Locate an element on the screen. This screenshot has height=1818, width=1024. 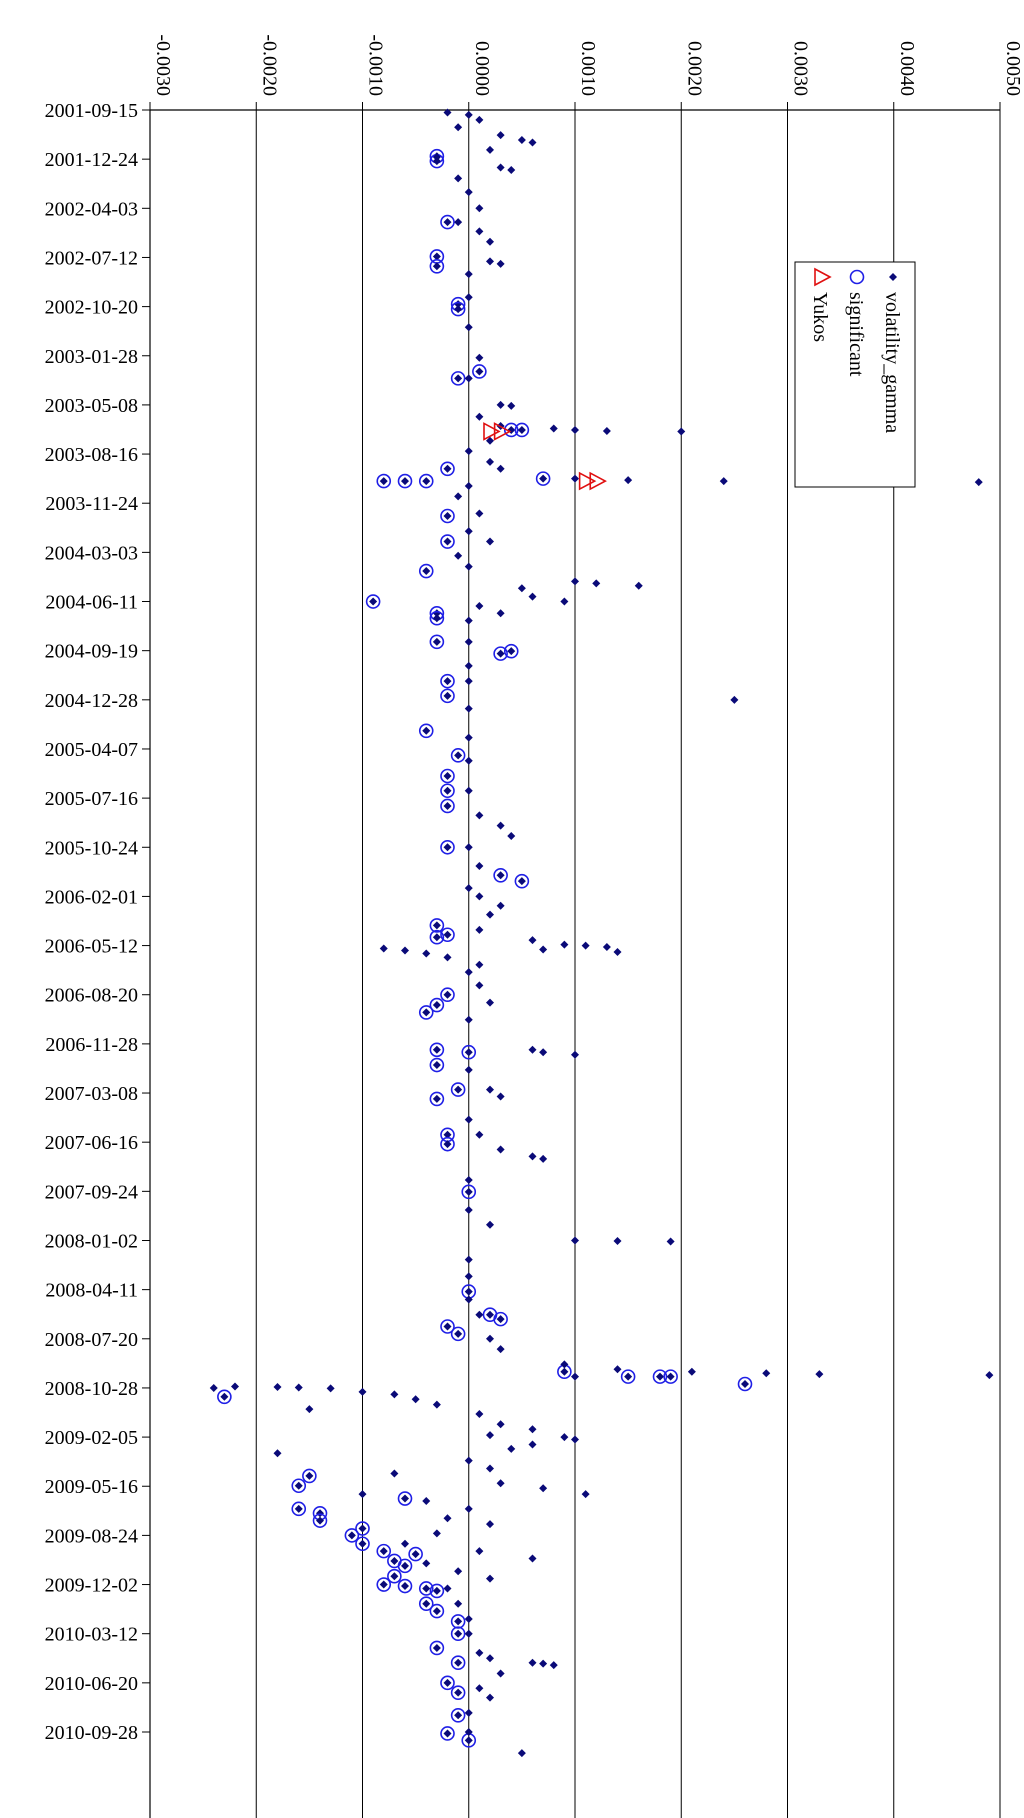
date-tick-label: 2007-09-24 is located at coordinates (91, 1192).